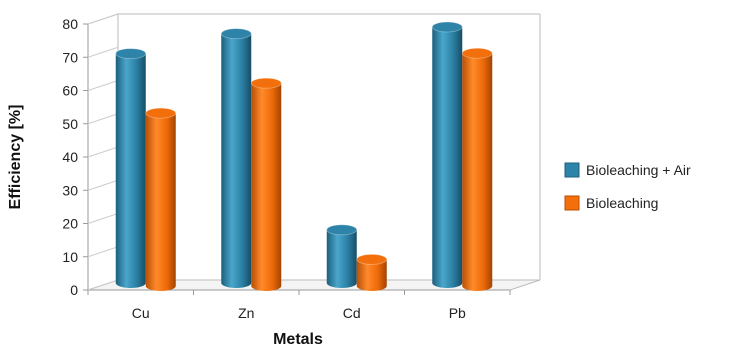 This screenshot has width=749, height=353. What do you see at coordinates (638, 170) in the screenshot?
I see `legend-label: Bioleaching + Air` at bounding box center [638, 170].